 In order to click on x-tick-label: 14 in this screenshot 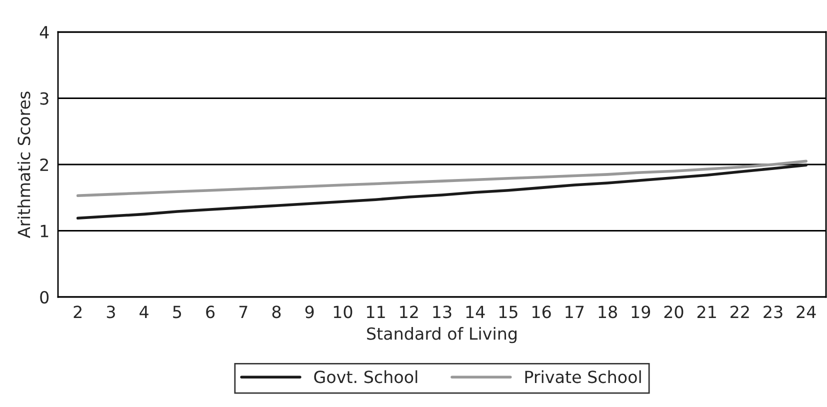, I will do `click(475, 312)`.